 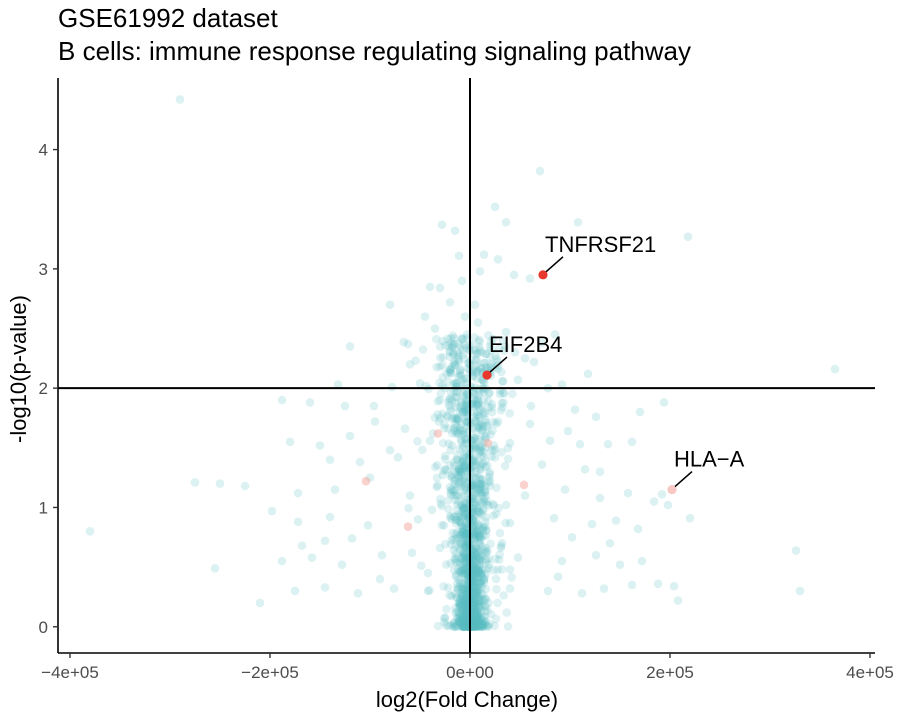 I want to click on y-tick-label: 3, so click(x=43, y=269).